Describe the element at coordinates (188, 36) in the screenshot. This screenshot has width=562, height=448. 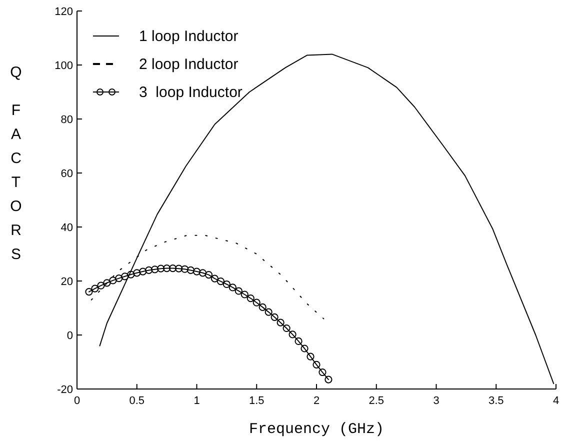
I see `legend-label: 1 loop Inductor` at that location.